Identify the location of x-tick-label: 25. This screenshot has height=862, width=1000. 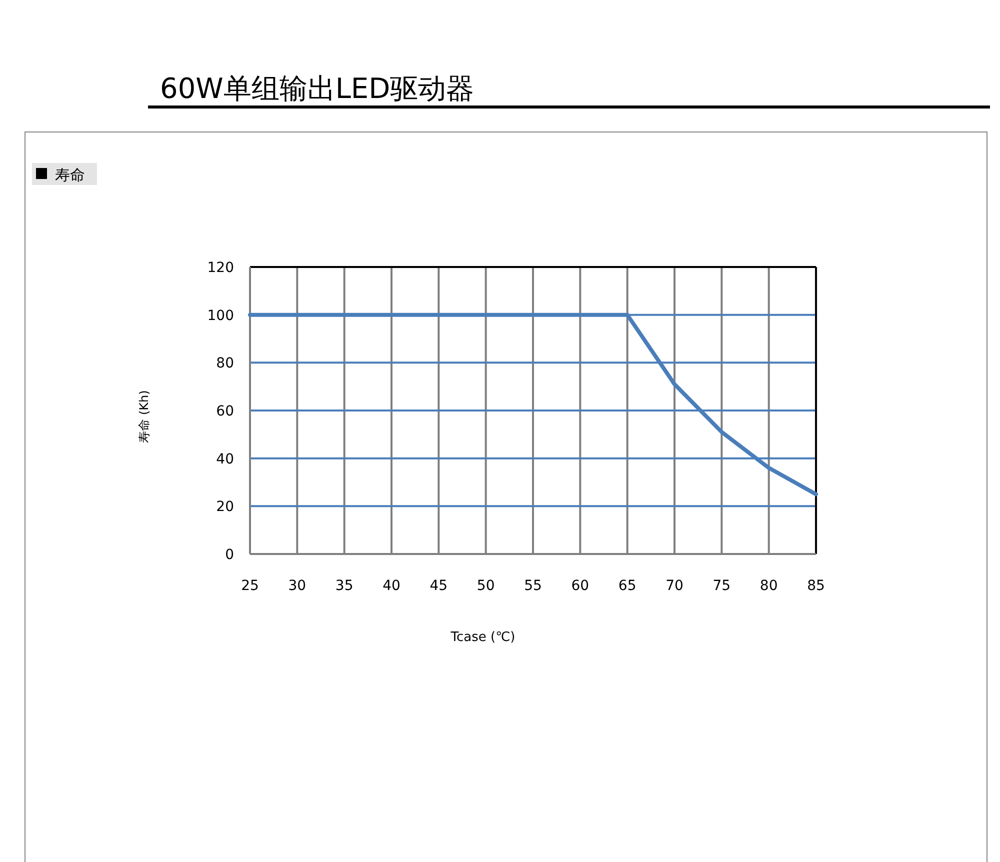
(250, 586).